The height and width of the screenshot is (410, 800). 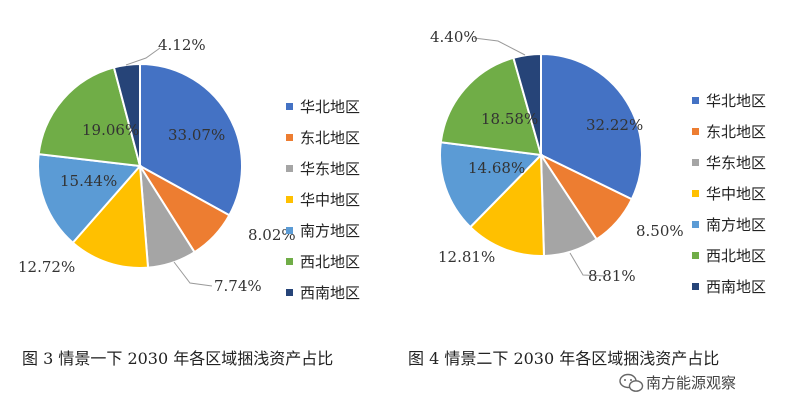 What do you see at coordinates (177, 358) in the screenshot?
I see `caption-figure-3: 图 3 情景一下 2030 年各区域捆浅资产占比` at bounding box center [177, 358].